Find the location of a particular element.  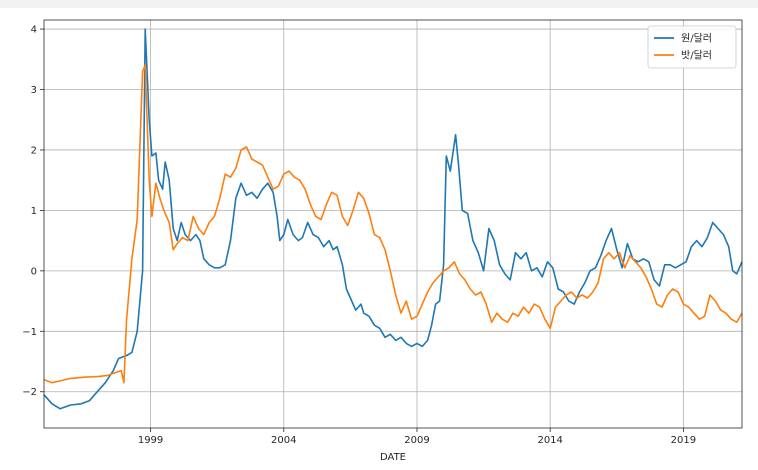

x-tick-label: 2019 is located at coordinates (683, 440).